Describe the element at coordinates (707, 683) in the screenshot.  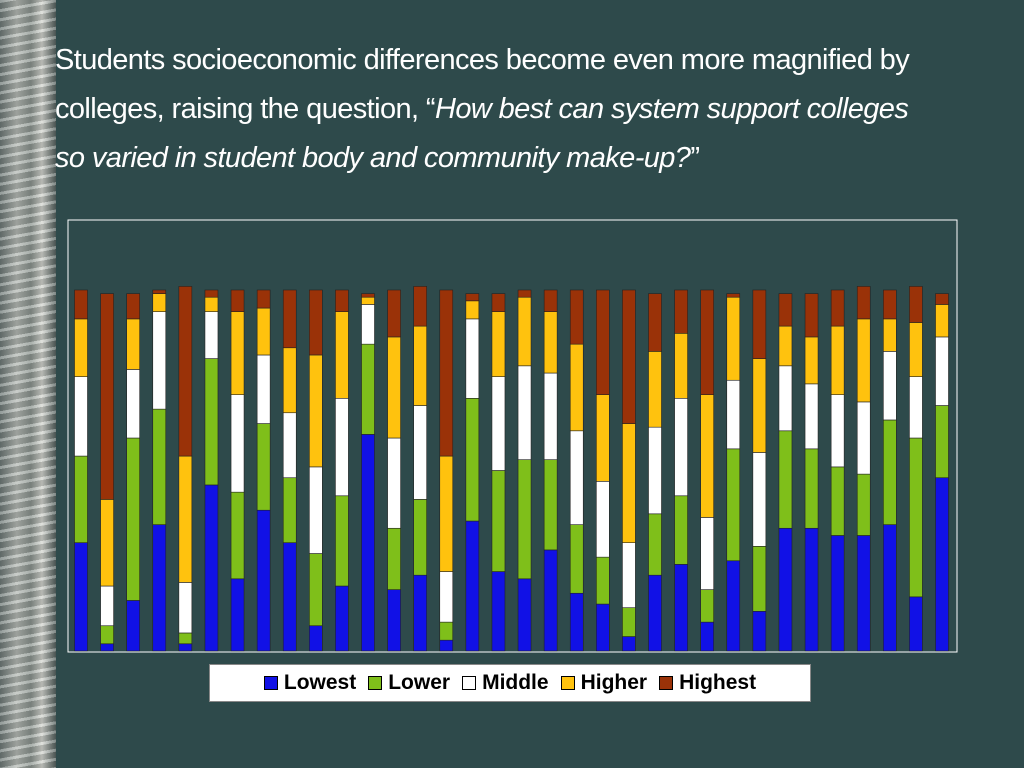
I see `legend-item: Highest` at that location.